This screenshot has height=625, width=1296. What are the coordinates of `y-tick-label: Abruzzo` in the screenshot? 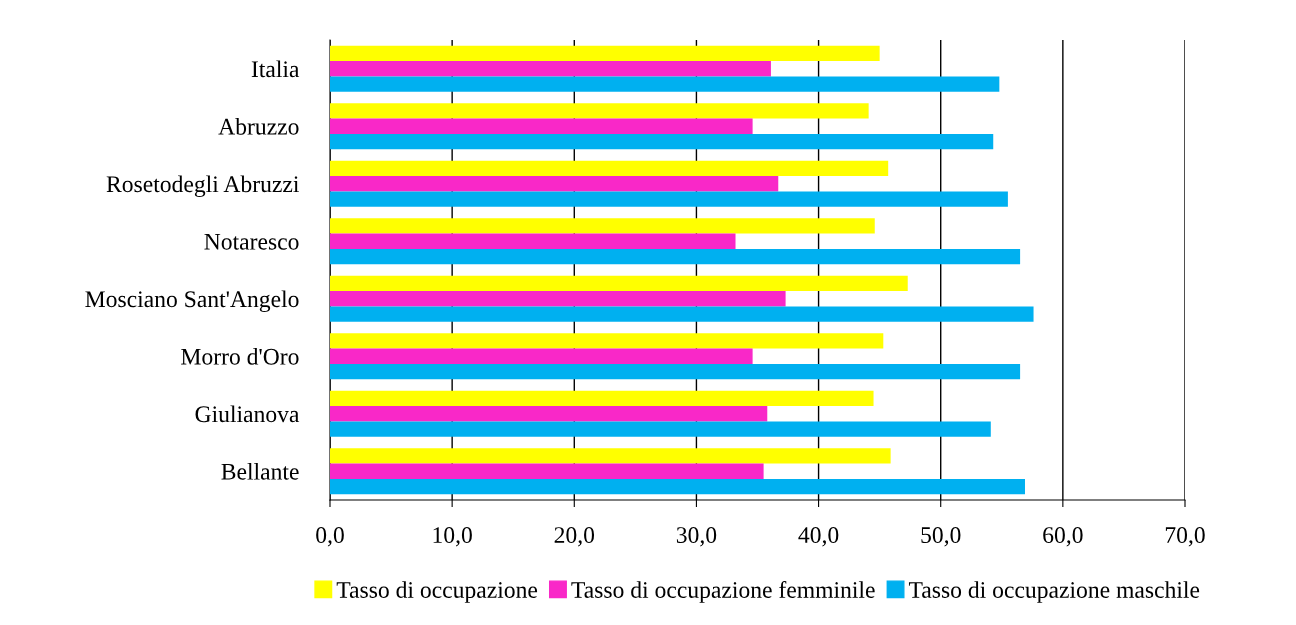 It's located at (258, 126).